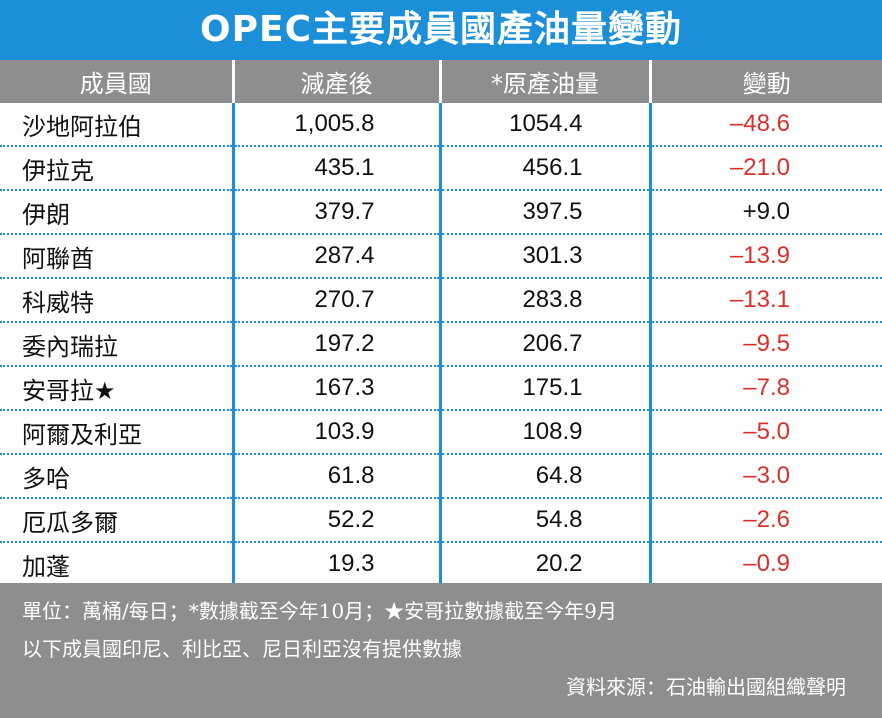  I want to click on table-cell: 103.9, so click(337, 432).